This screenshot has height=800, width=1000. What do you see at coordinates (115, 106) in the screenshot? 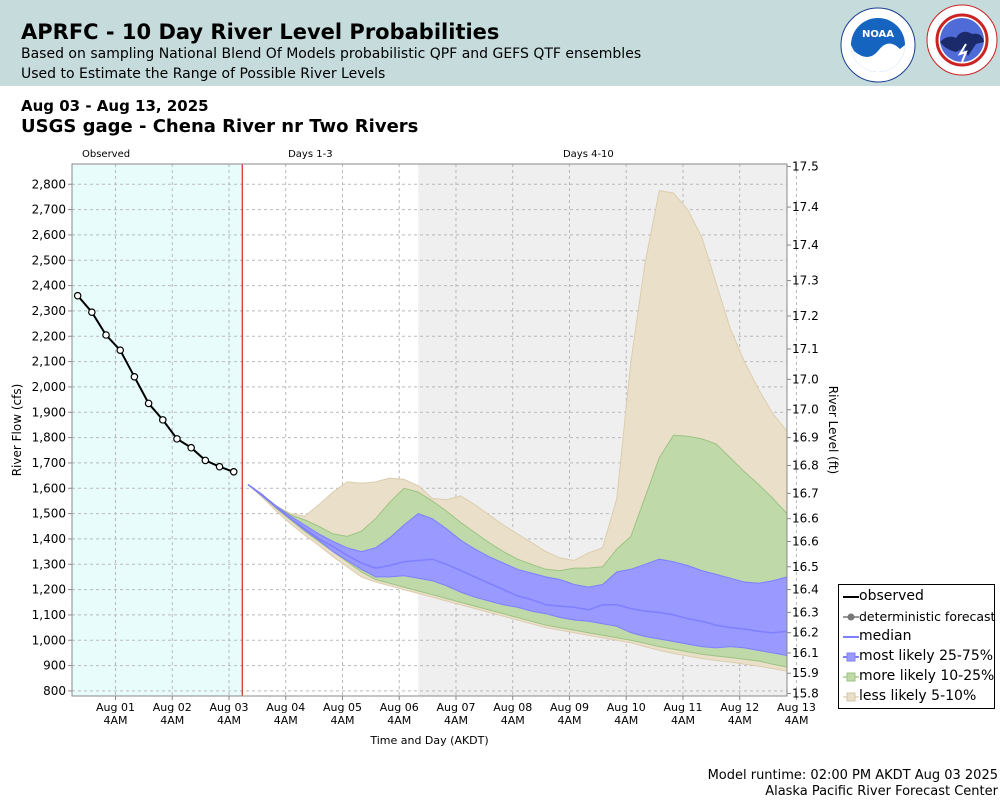
I see `date-range: Aug 03 - Aug 13, 2025` at bounding box center [115, 106].